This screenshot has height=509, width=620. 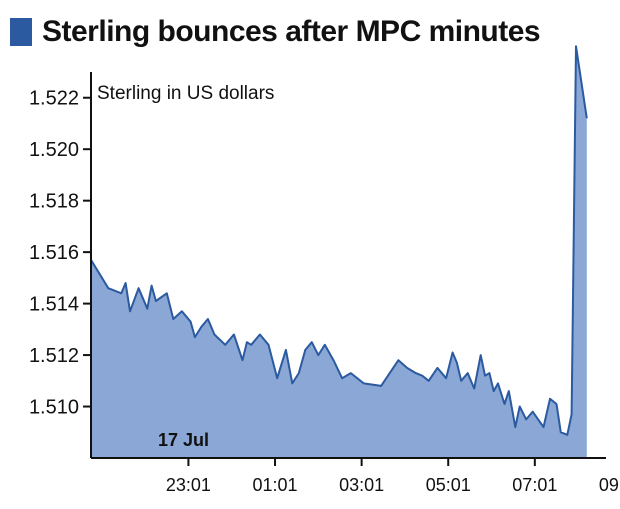 What do you see at coordinates (54, 150) in the screenshot?
I see `y-tick-label: 1.520` at bounding box center [54, 150].